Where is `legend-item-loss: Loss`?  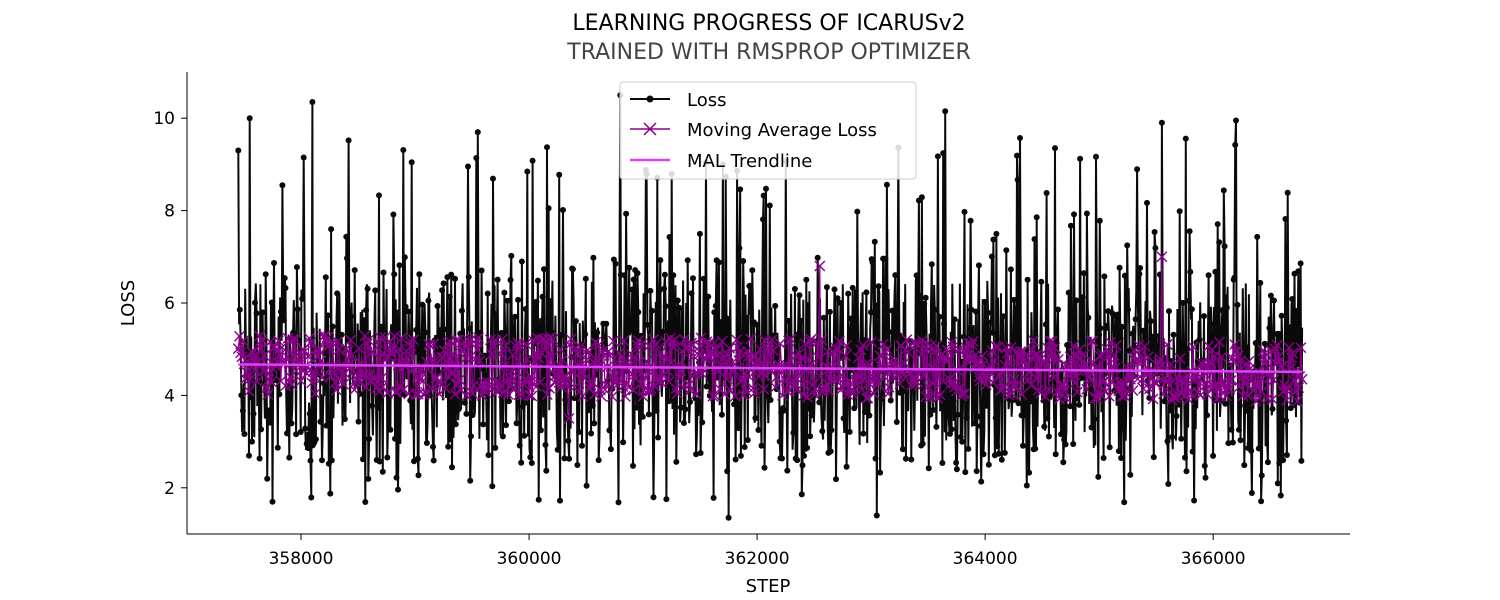 legend-item-loss: Loss is located at coordinates (678, 100).